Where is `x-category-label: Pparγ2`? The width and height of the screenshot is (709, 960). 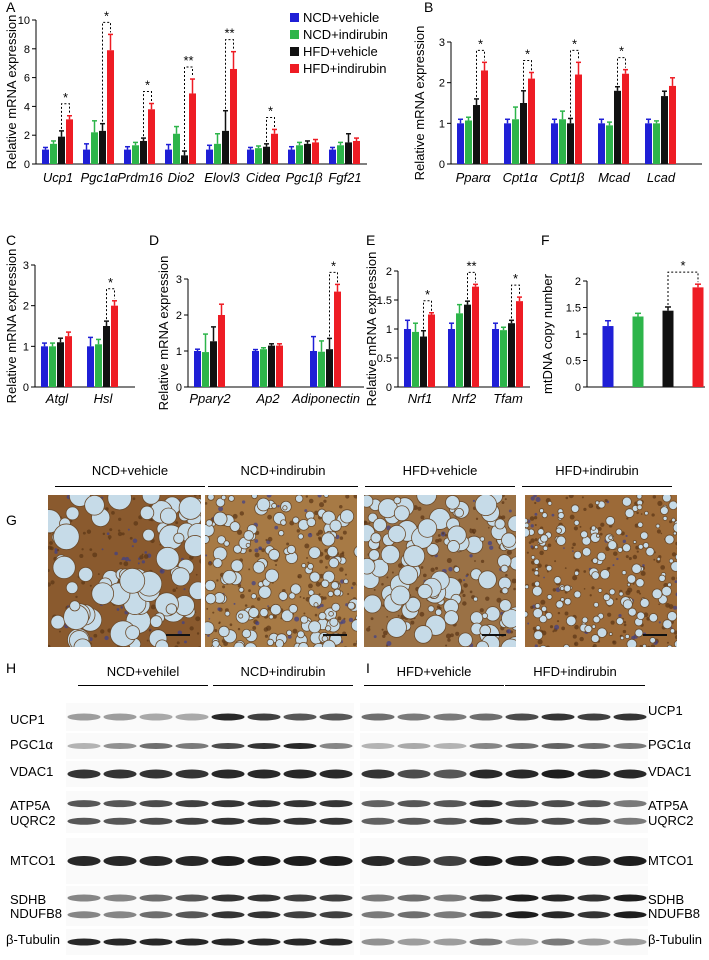
x-category-label: Pparγ2 is located at coordinates (210, 398).